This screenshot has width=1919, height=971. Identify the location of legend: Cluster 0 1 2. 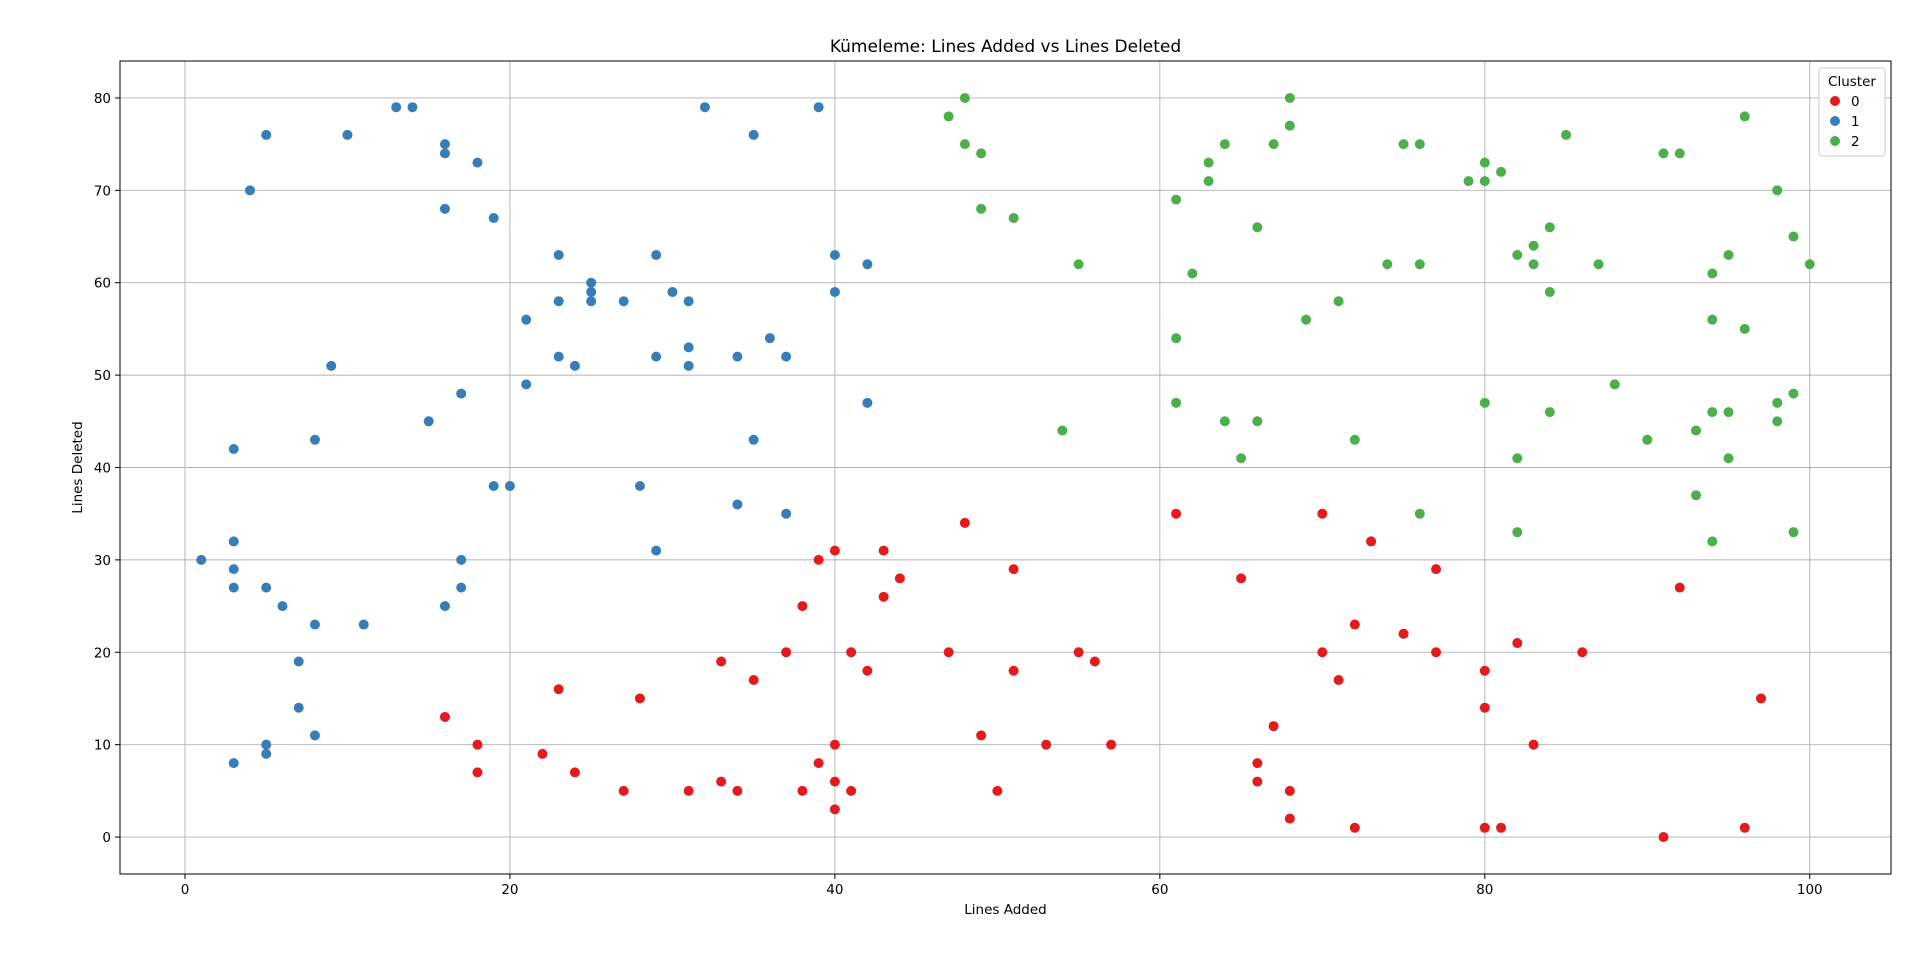
(1852, 112).